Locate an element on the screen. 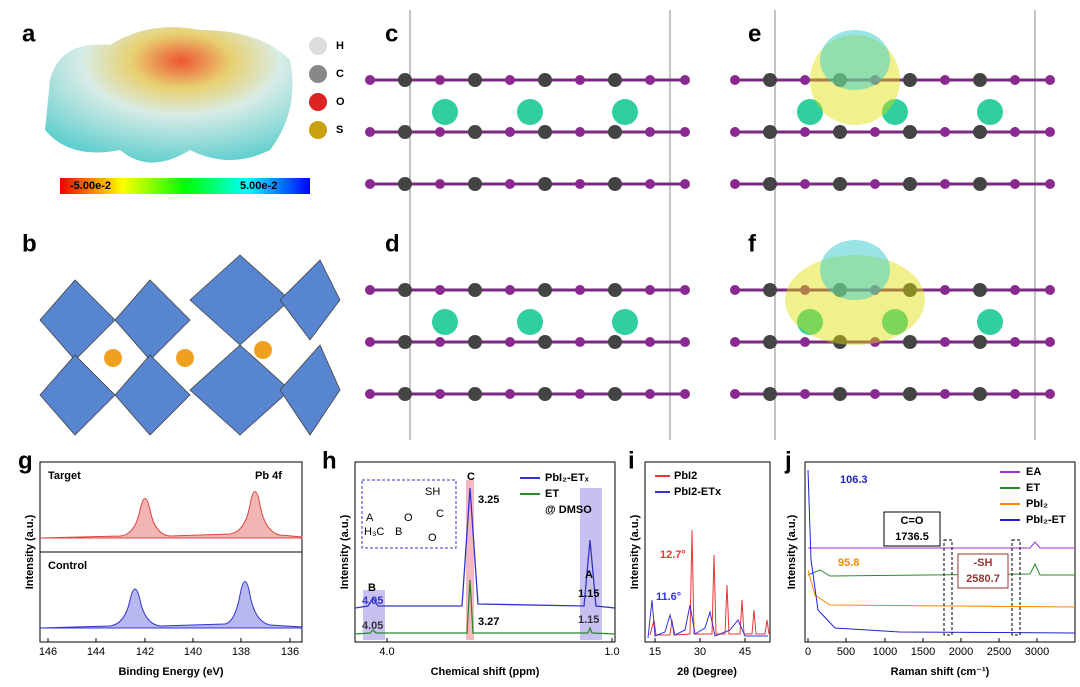  label: H is located at coordinates (340, 46).